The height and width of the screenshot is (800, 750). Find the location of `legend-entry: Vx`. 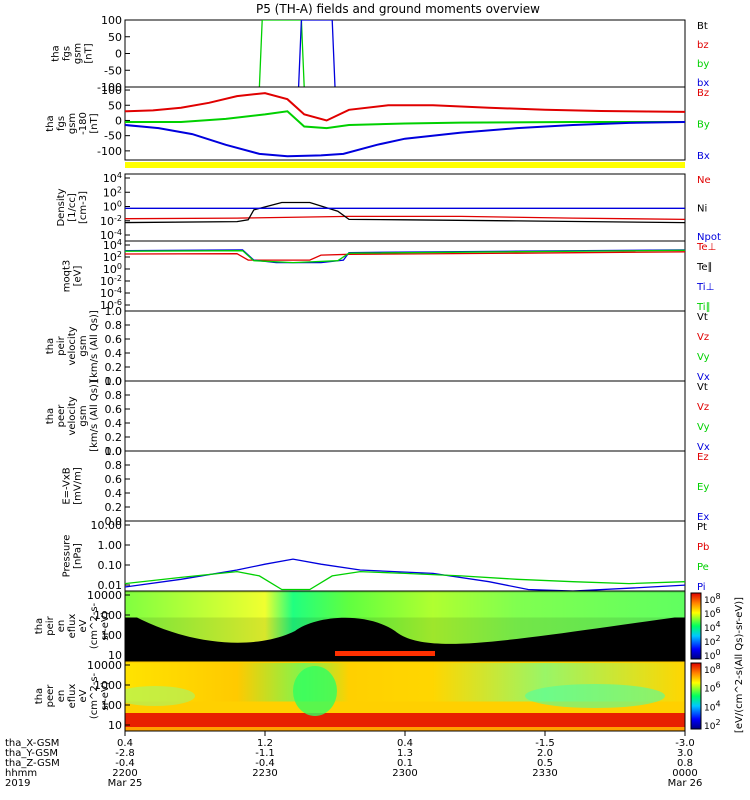

legend-entry: Vx is located at coordinates (703, 377).